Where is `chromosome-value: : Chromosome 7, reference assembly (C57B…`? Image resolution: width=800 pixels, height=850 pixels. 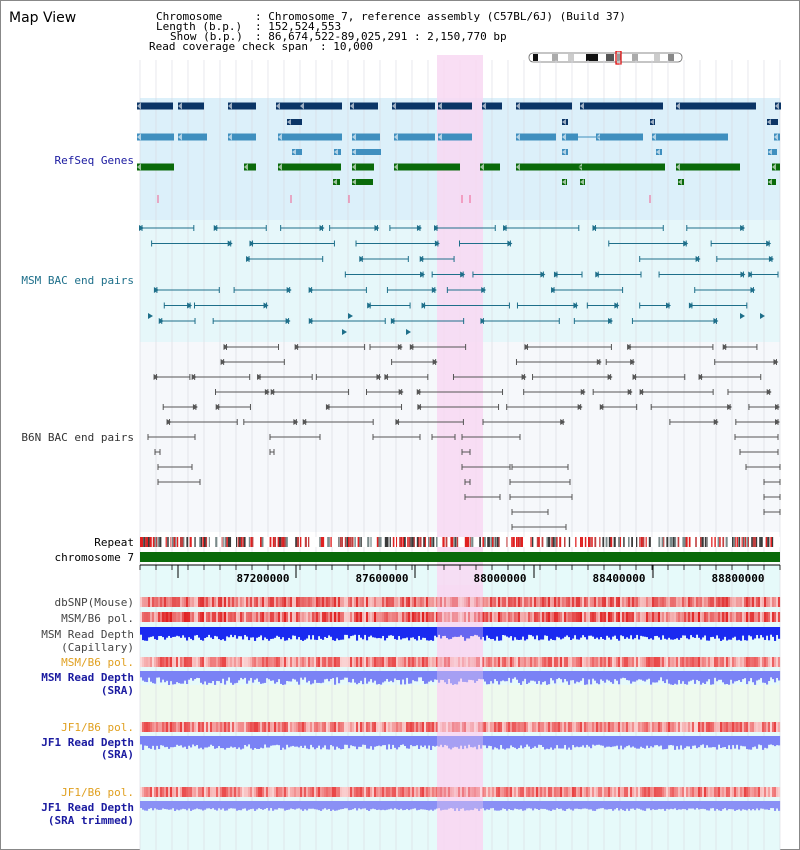 chromosome-value: : Chromosome 7, reference assembly (C57B… is located at coordinates (440, 16).